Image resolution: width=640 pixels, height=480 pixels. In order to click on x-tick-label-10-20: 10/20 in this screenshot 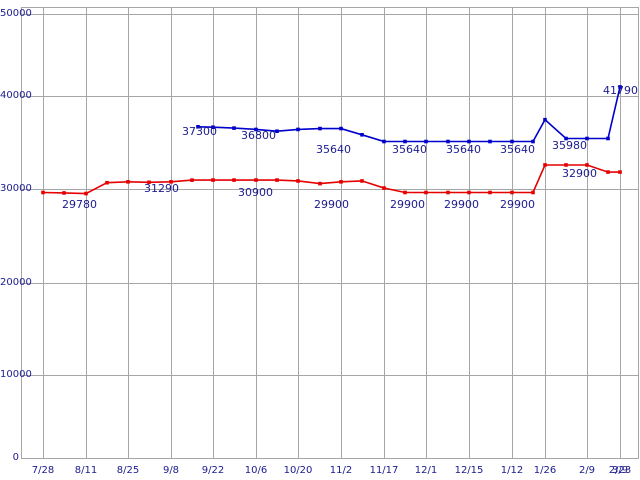, I will do `click(298, 470)`.